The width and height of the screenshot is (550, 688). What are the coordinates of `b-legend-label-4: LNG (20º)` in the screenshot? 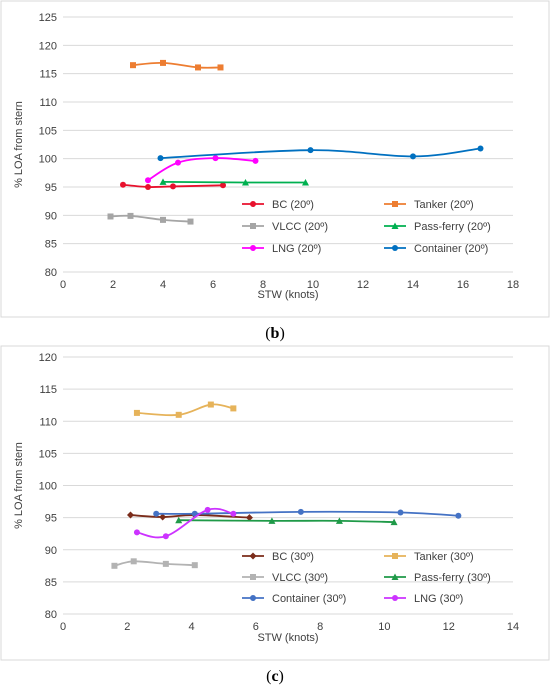 It's located at (296, 249).